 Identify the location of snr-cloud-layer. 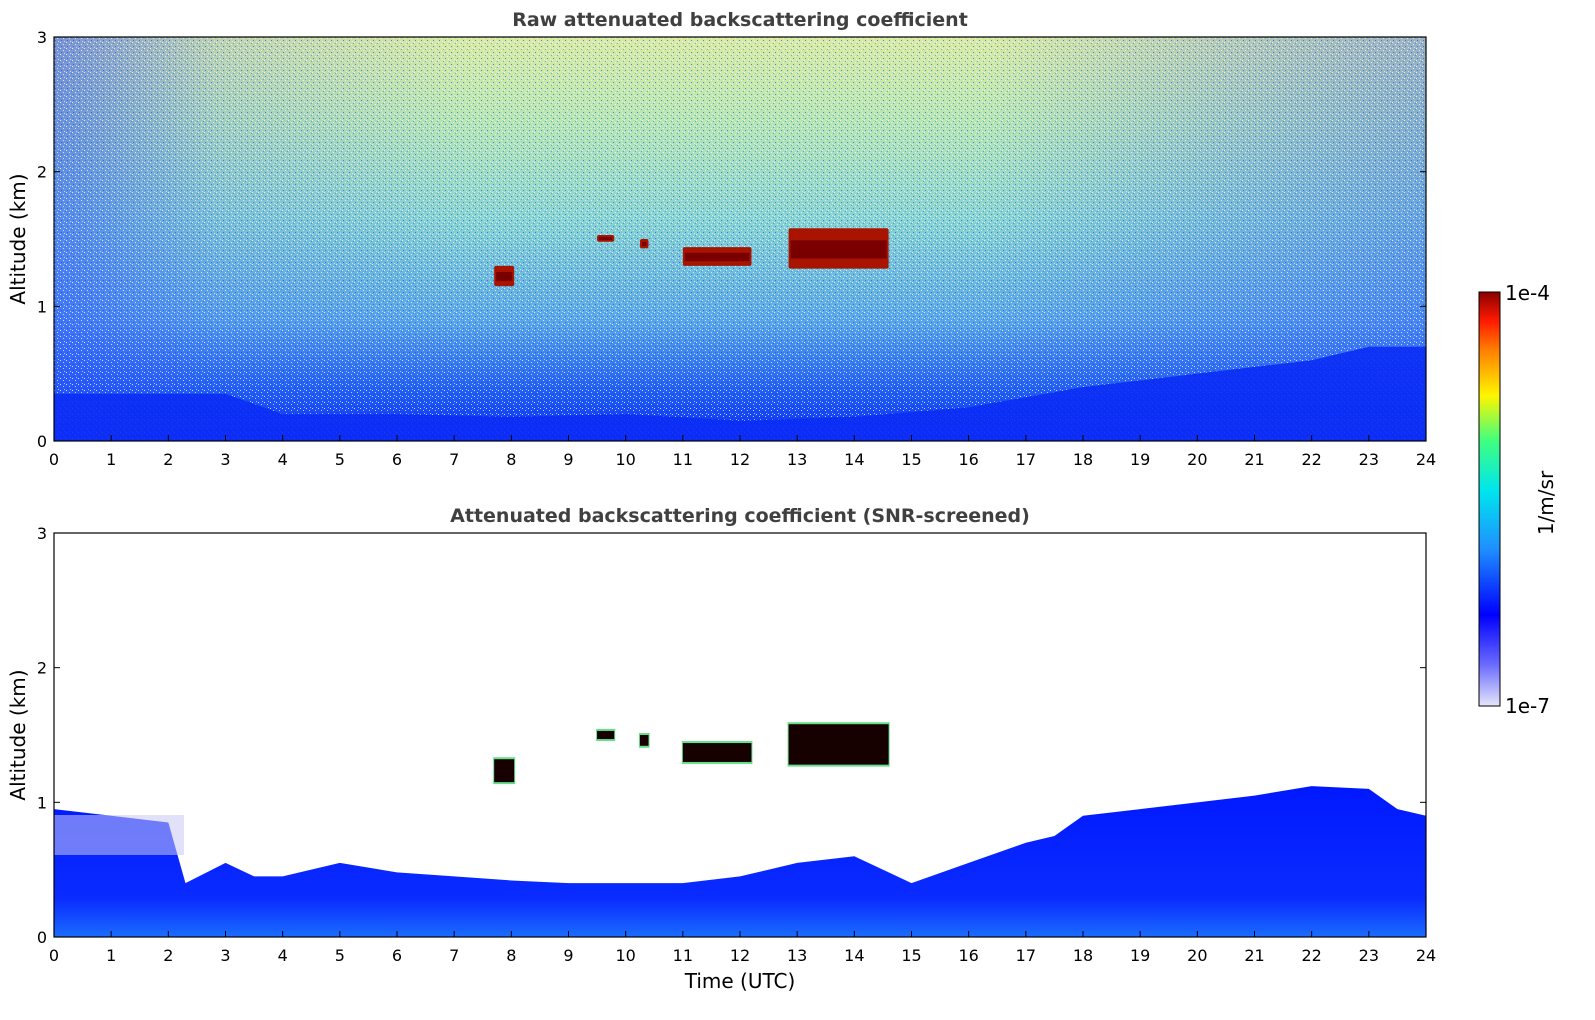
(691, 753).